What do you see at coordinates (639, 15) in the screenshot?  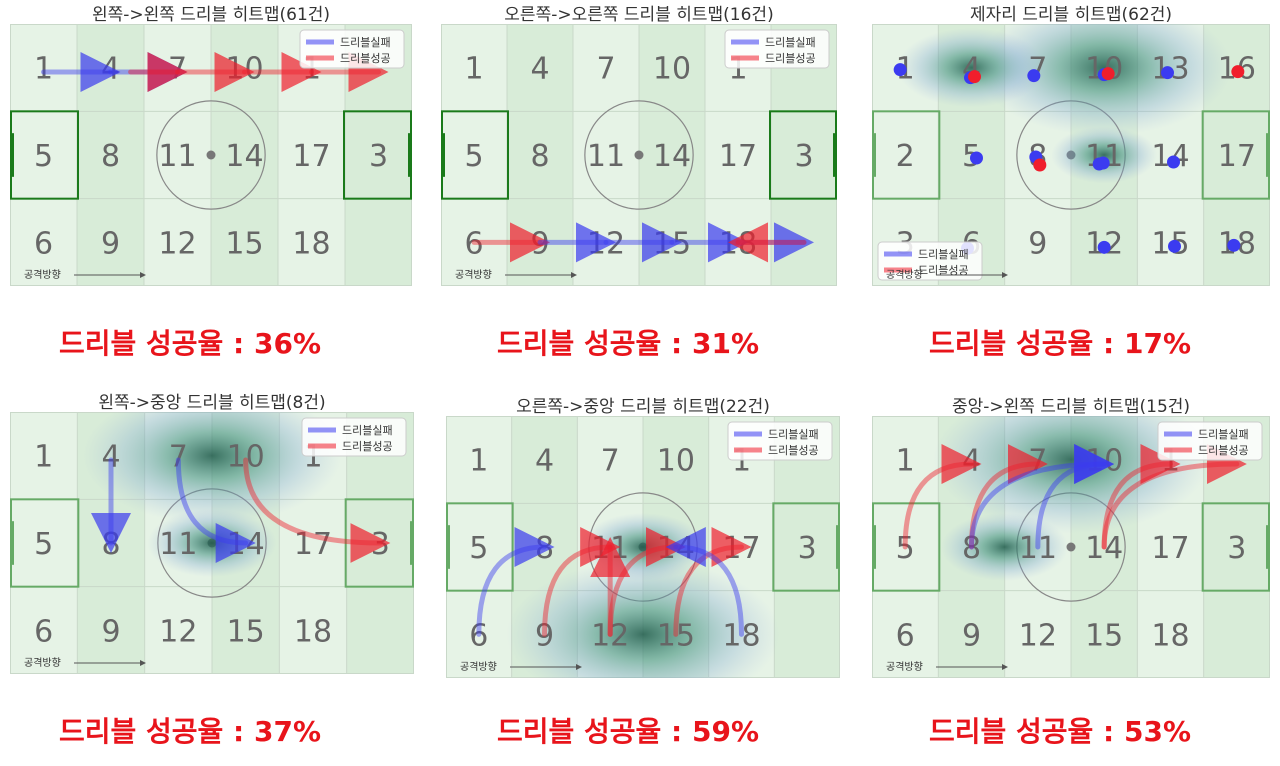 I see `panel-title: 오른쪽->오른쪽 드리블 히트맵(16건)` at bounding box center [639, 15].